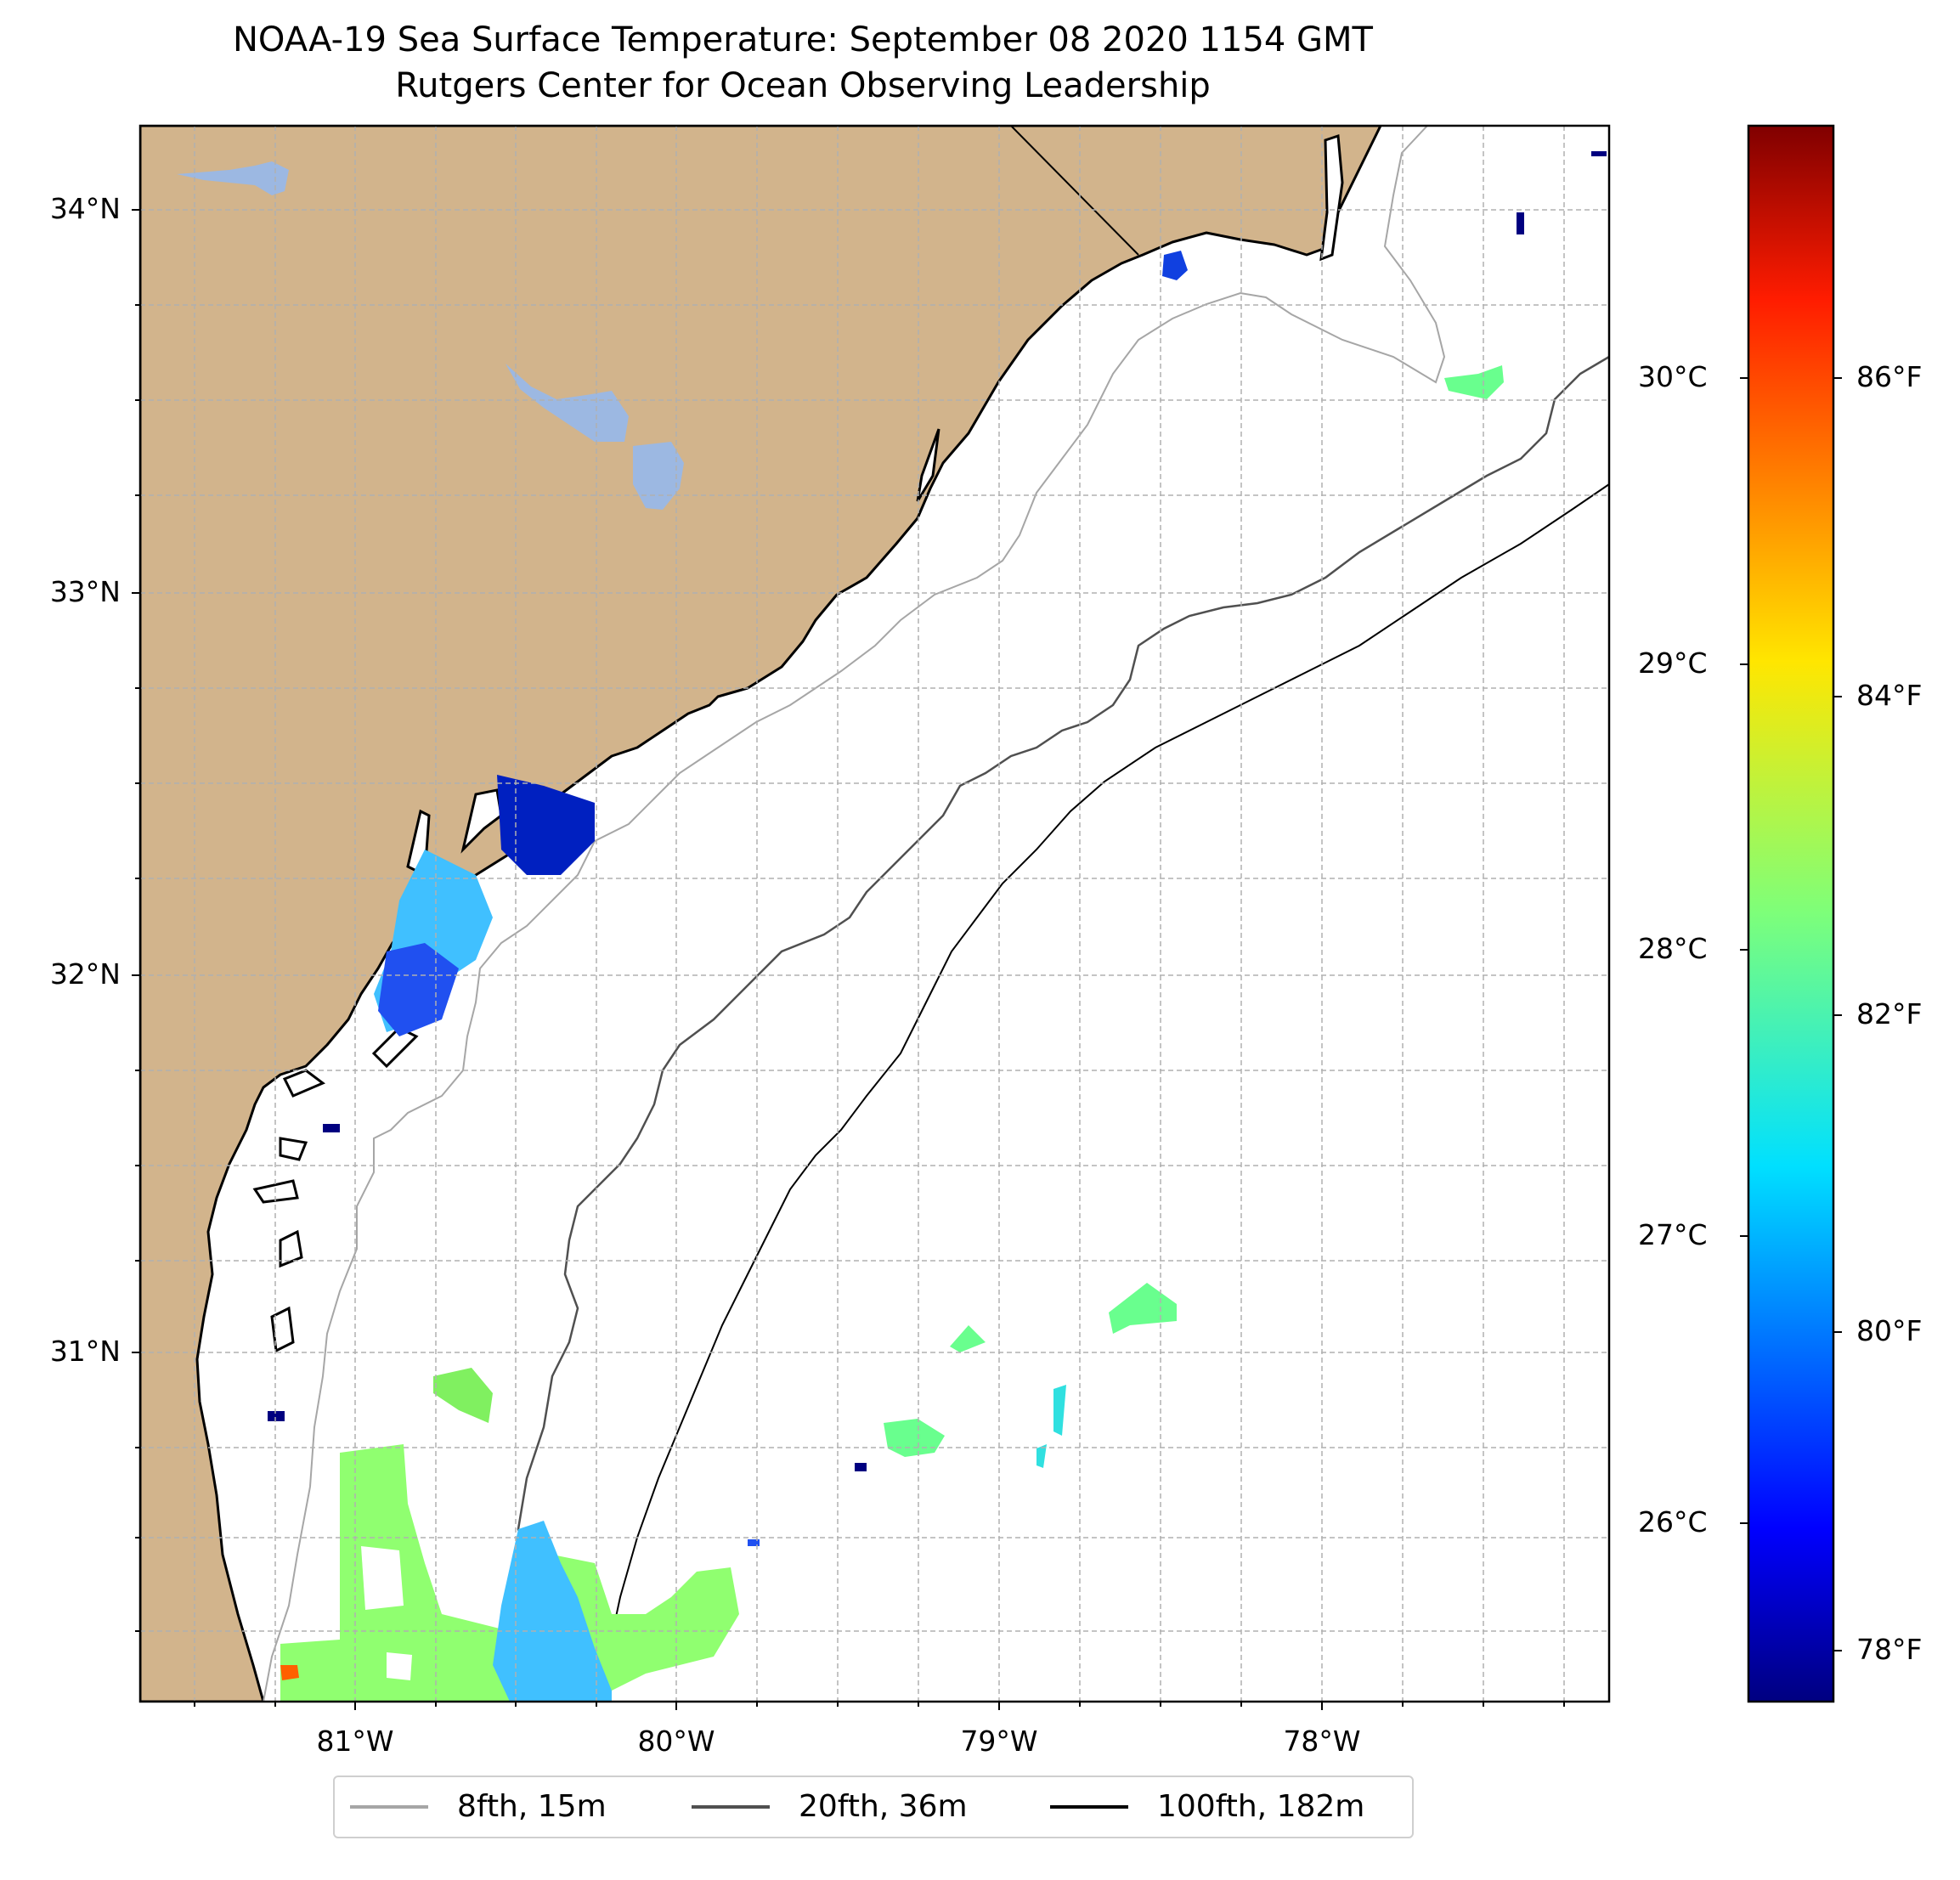 The image size is (1960, 1880). Describe the element at coordinates (1322, 1742) in the screenshot. I see `lon-label-78: 78°W` at that location.